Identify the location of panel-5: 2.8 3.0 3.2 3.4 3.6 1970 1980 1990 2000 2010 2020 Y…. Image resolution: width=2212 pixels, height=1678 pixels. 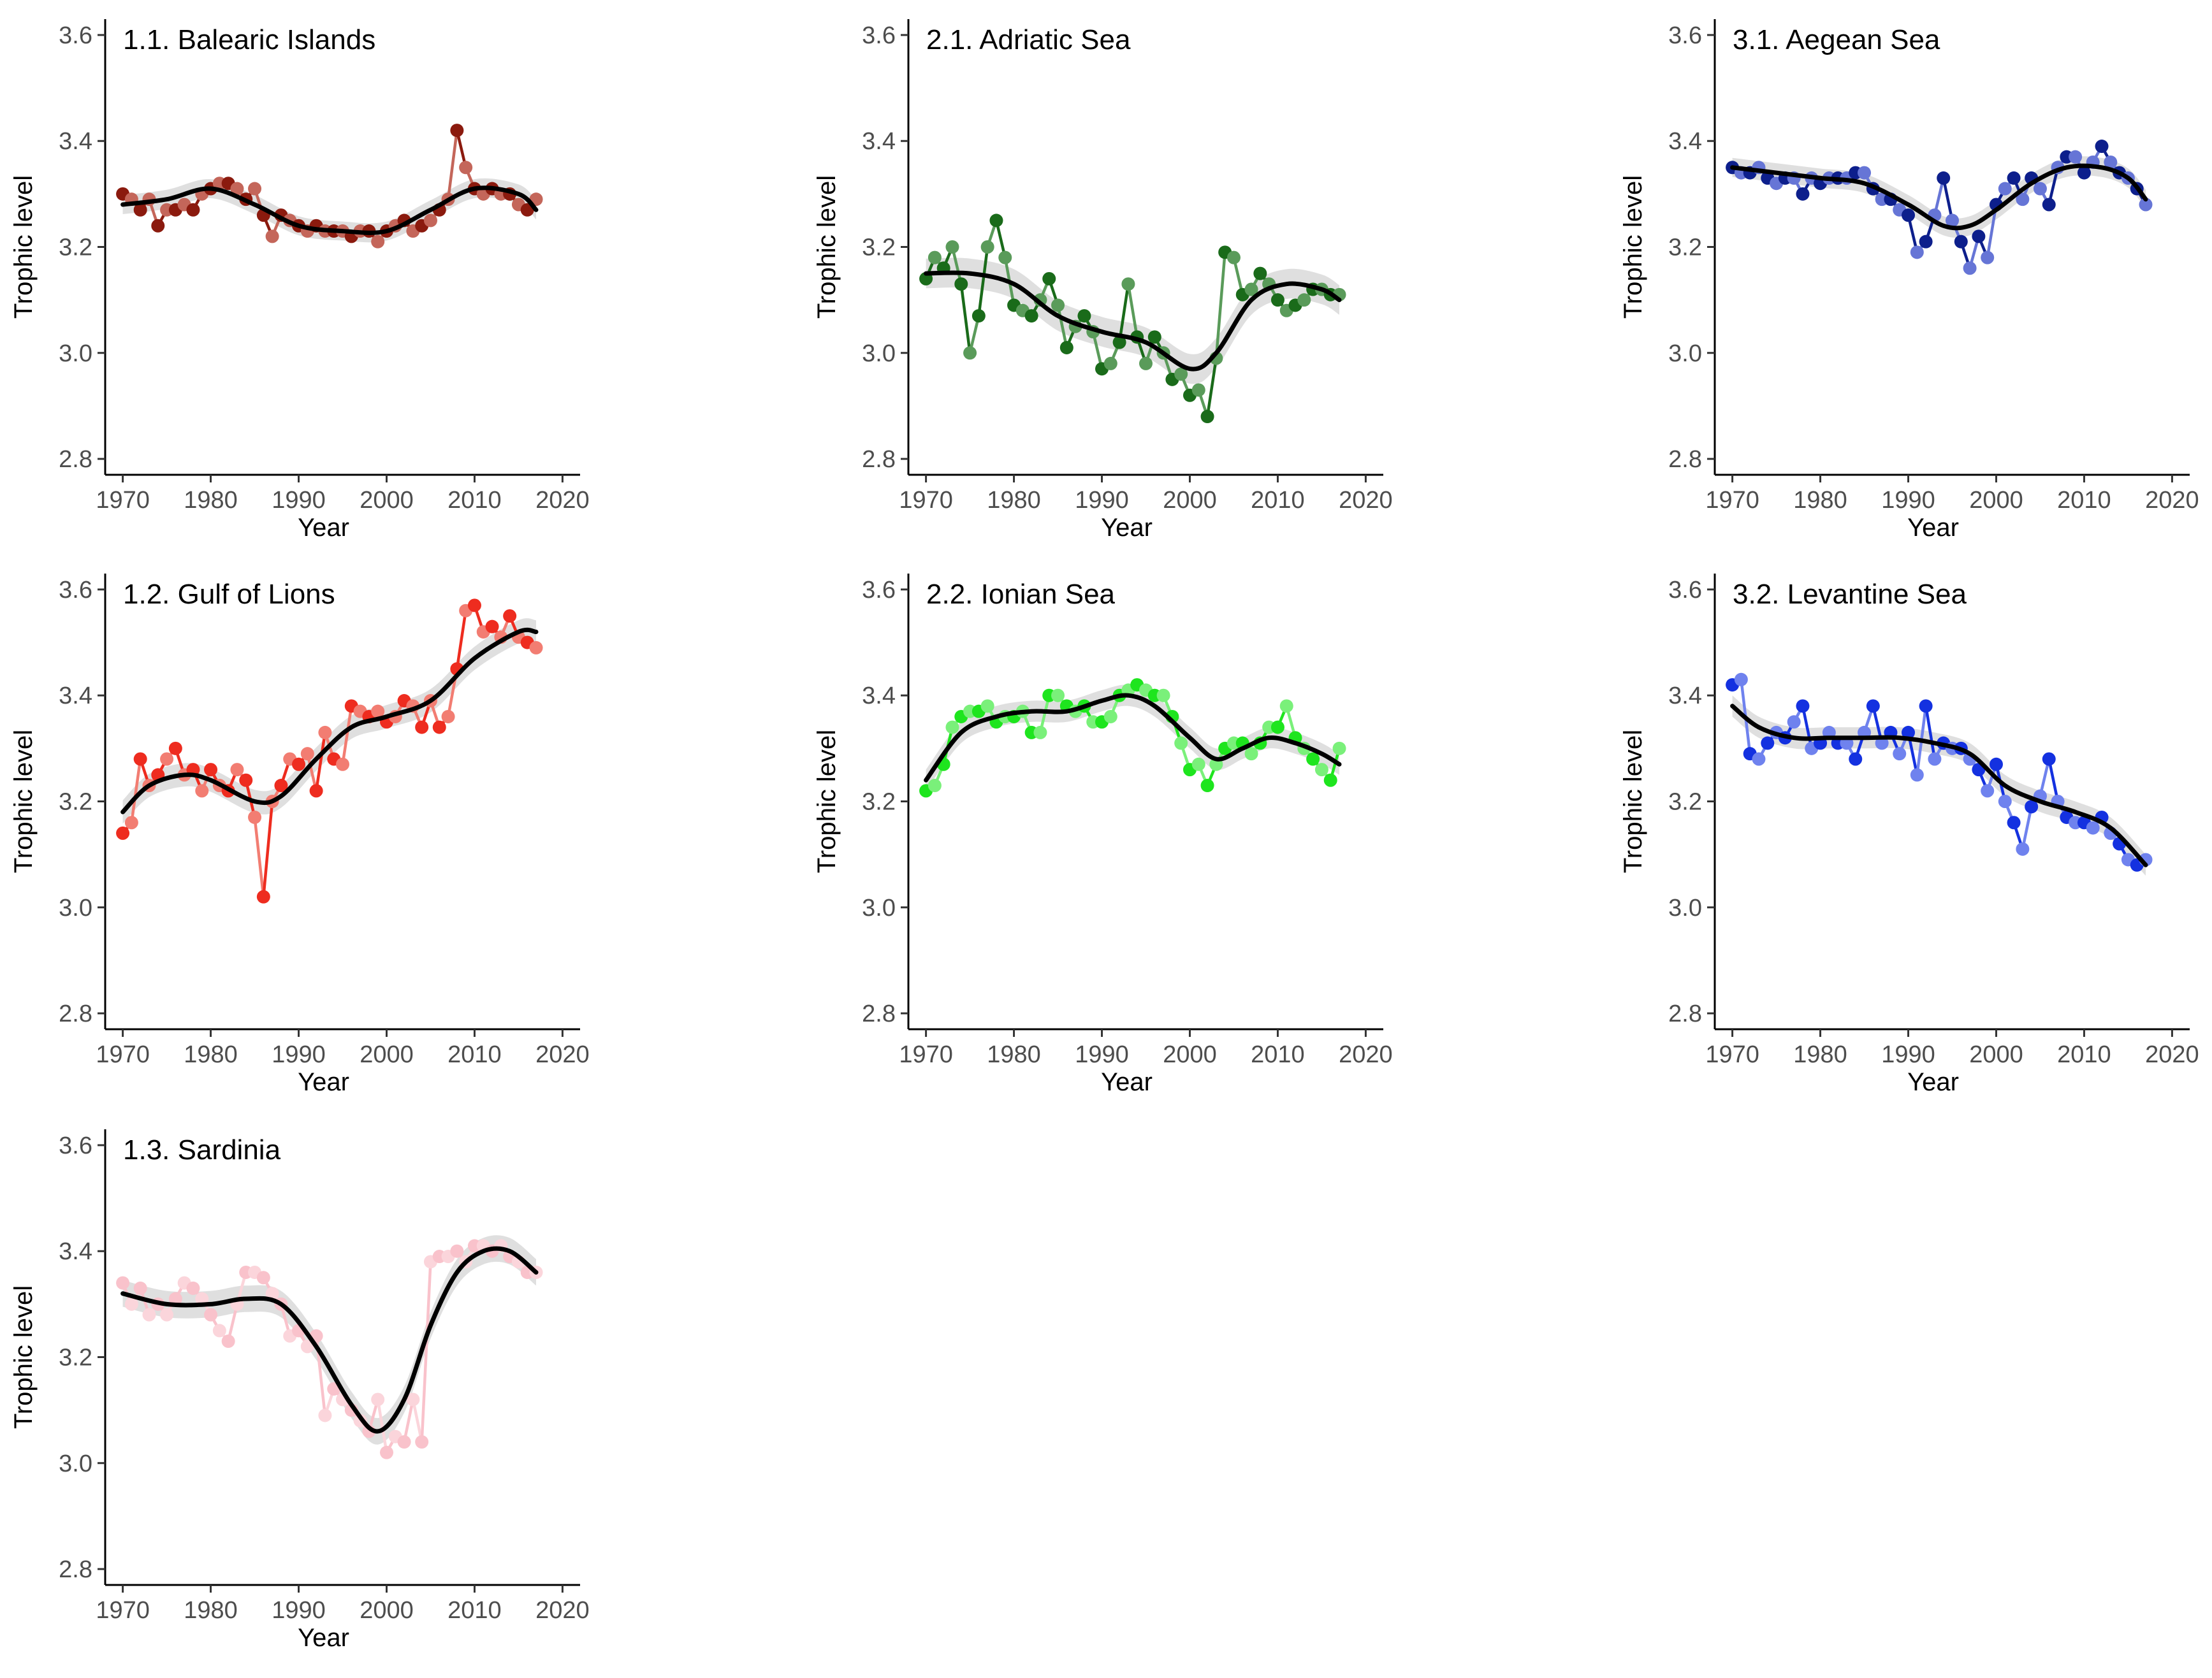
(1103, 835).